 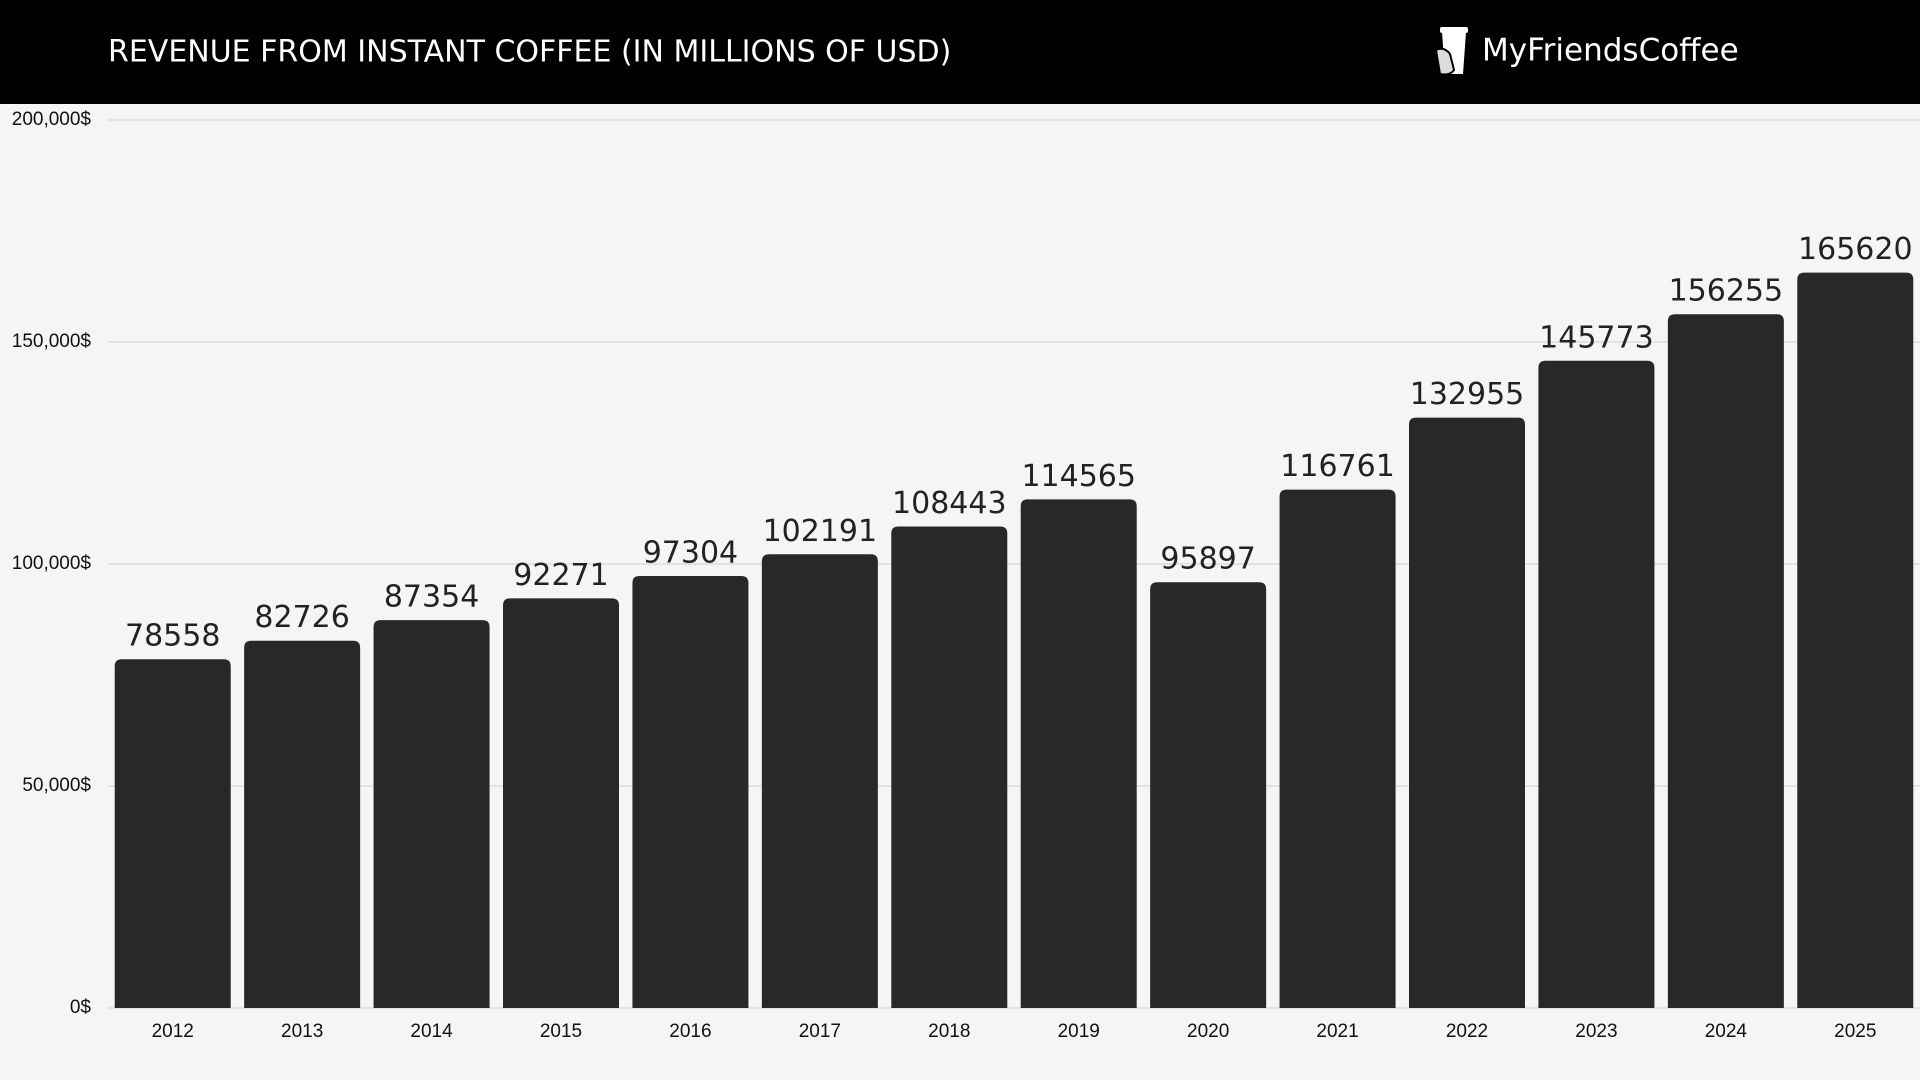 I want to click on x-tick-label: 2012, so click(x=173, y=1031).